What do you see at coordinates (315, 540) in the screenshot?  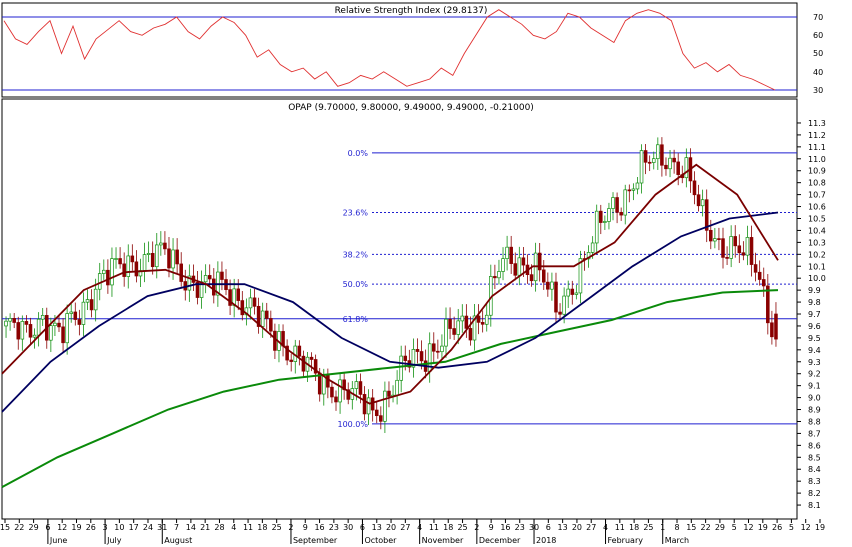 I see `x-month-label: September` at bounding box center [315, 540].